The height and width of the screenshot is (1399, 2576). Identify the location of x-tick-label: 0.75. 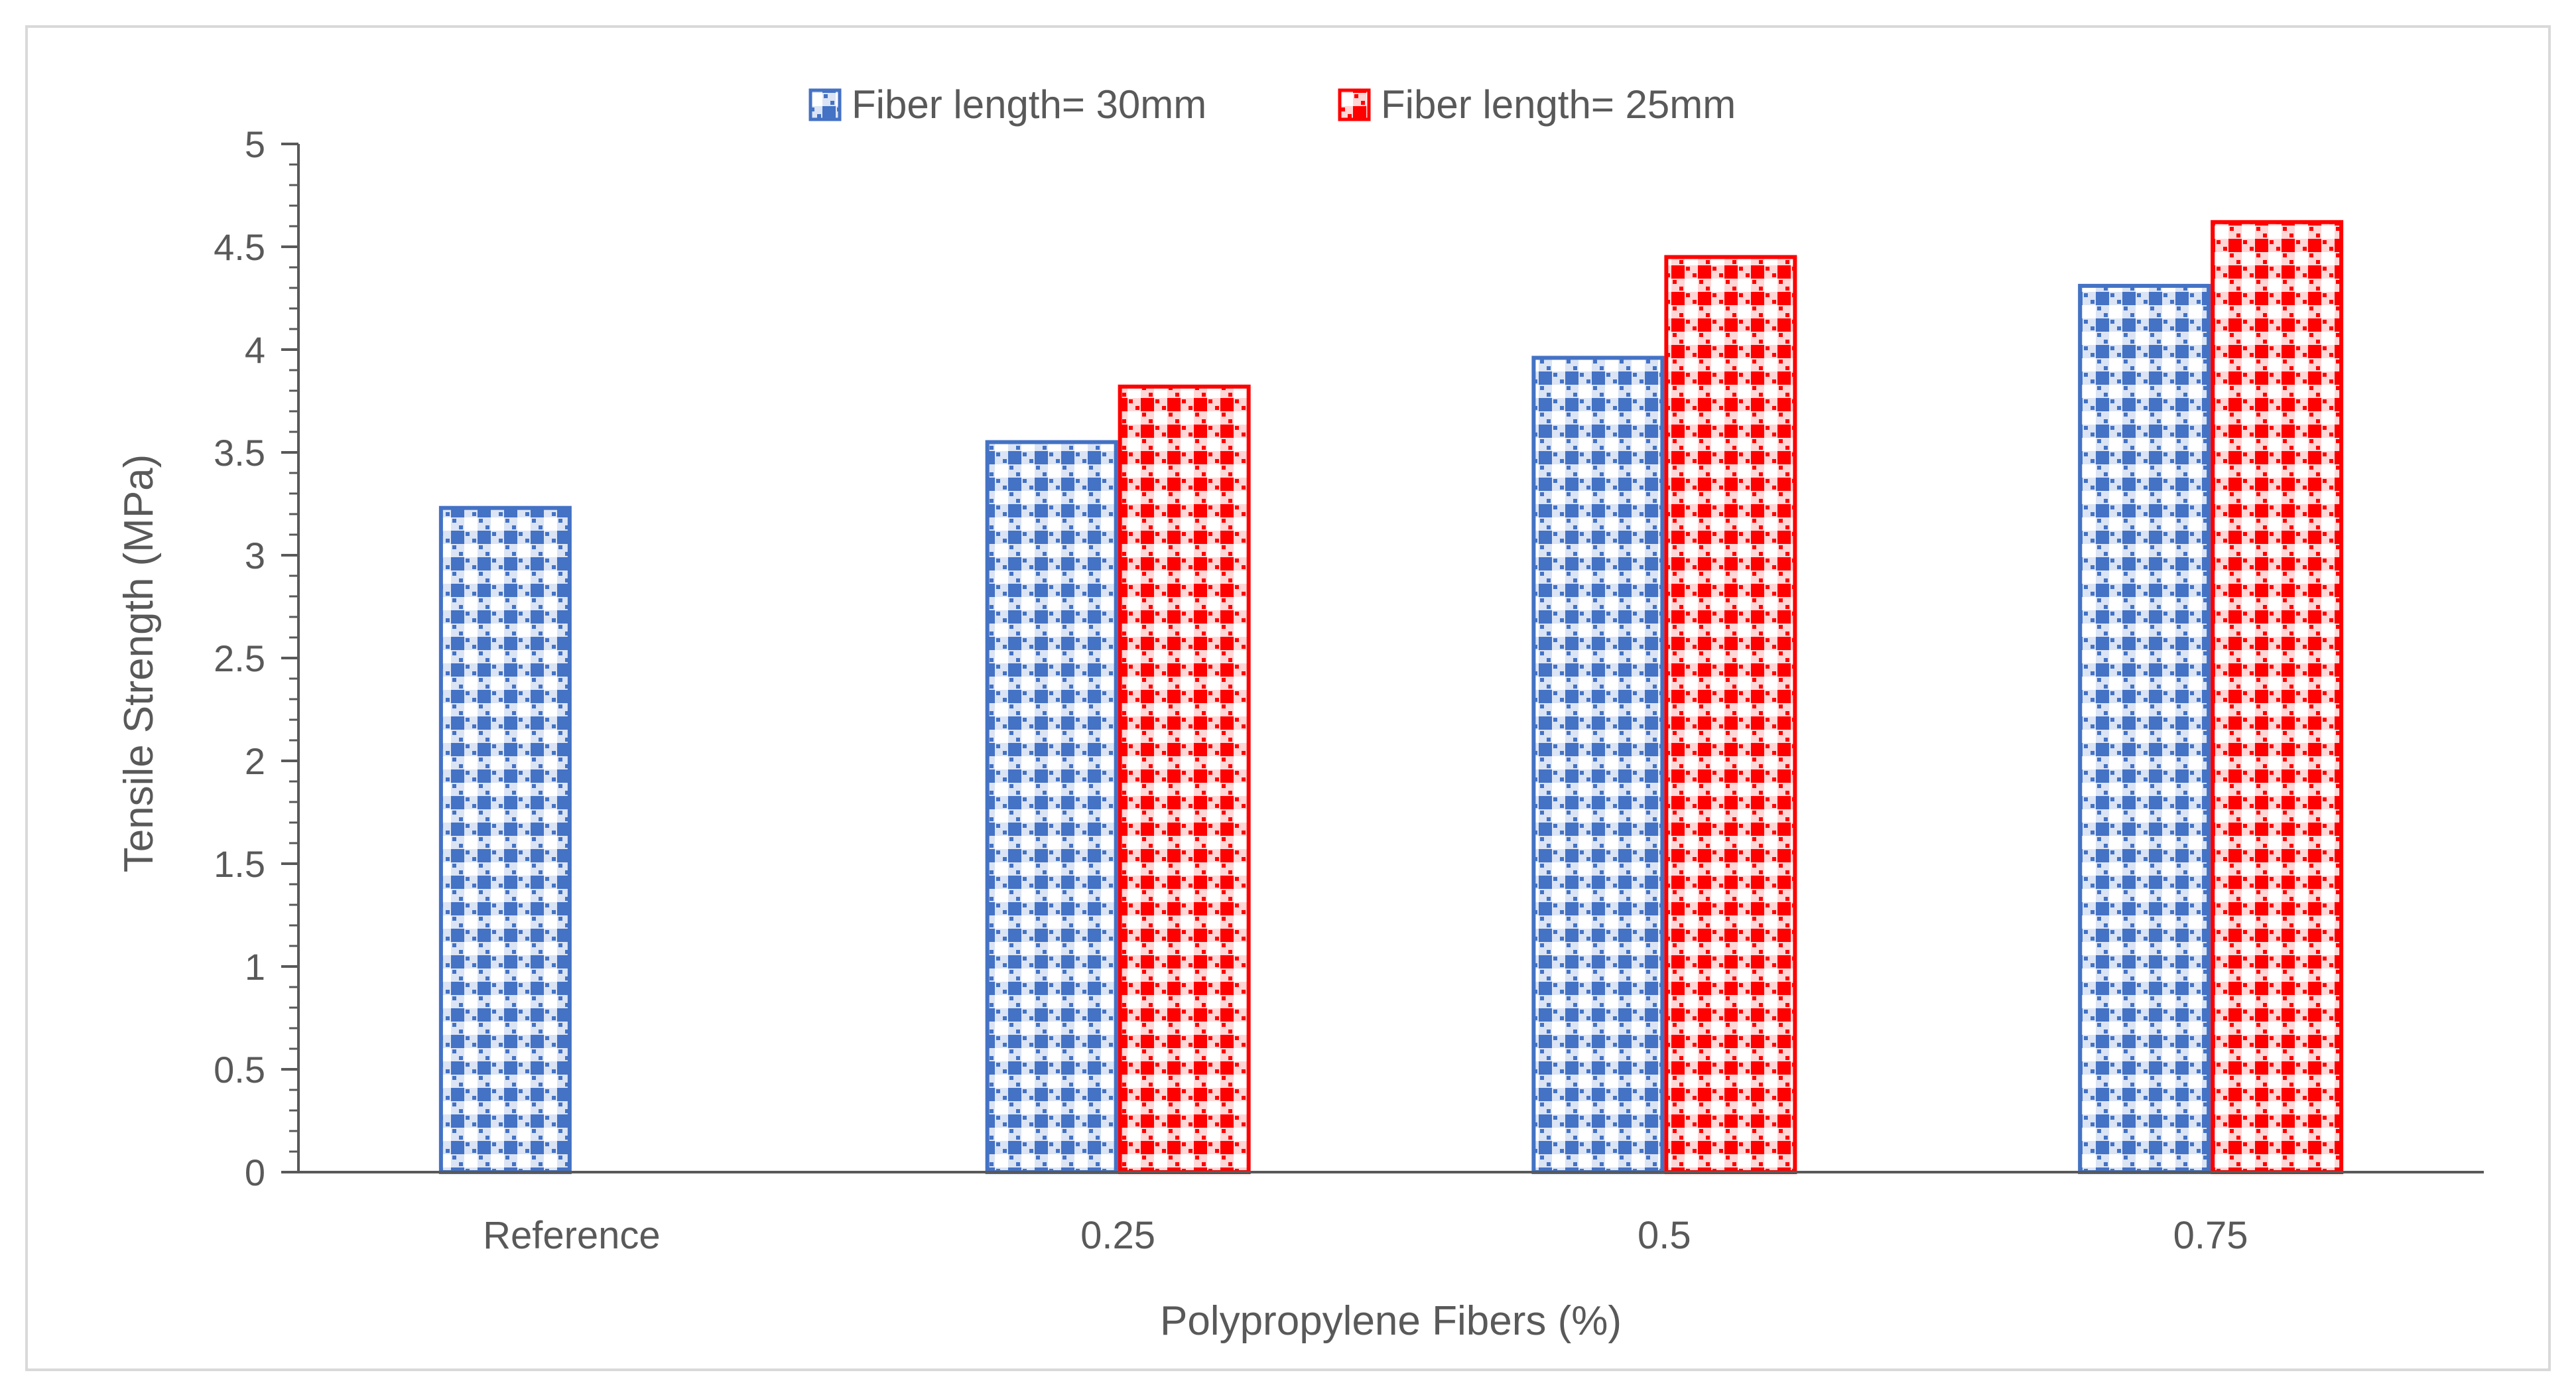
(2211, 1235).